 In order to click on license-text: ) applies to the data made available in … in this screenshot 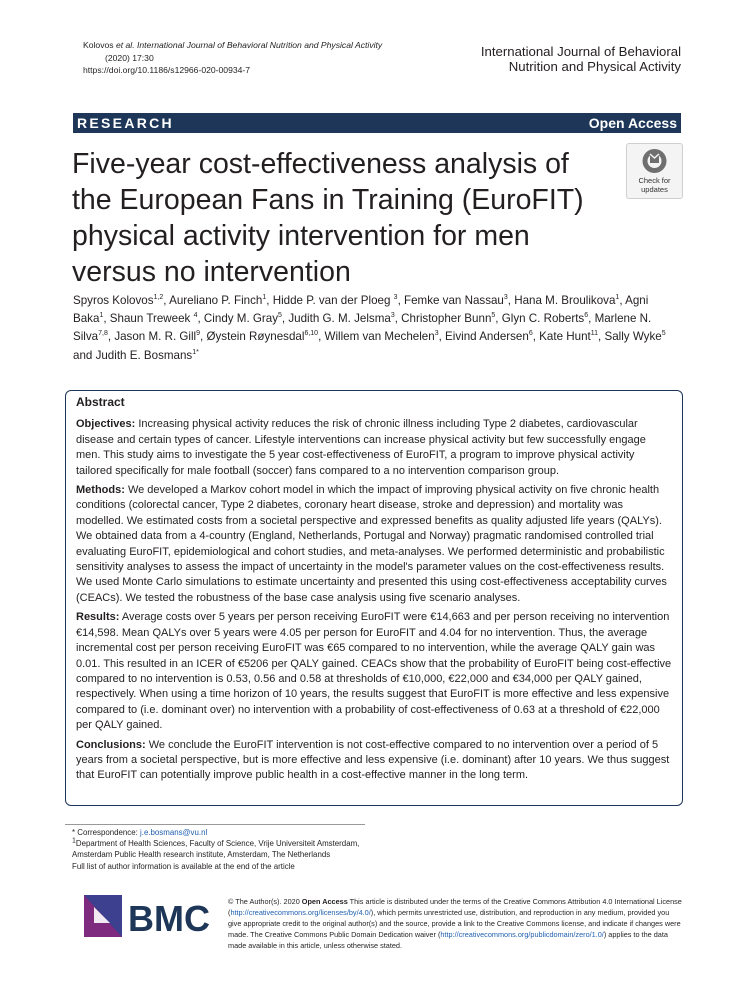, I will do `click(448, 940)`.